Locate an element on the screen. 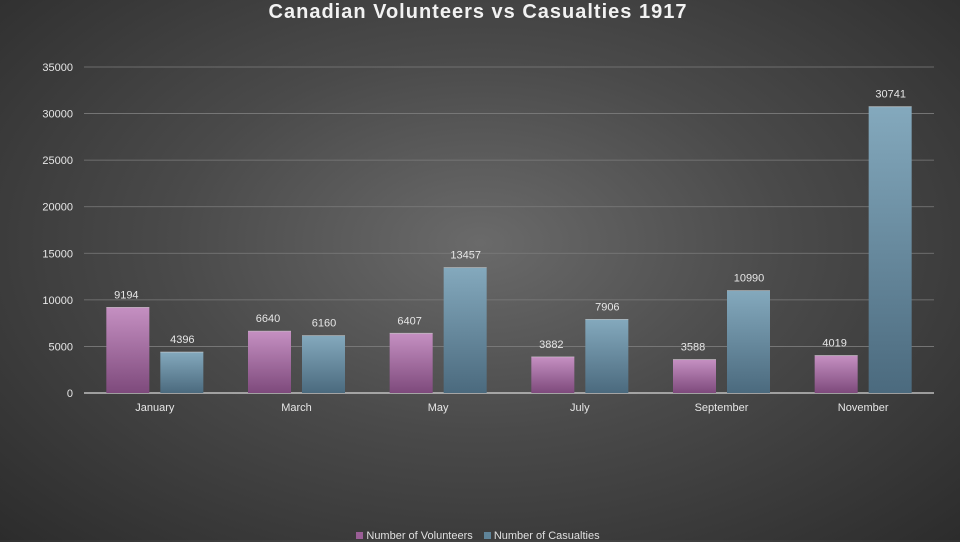  x-axis: January March May July September November is located at coordinates (512, 408).